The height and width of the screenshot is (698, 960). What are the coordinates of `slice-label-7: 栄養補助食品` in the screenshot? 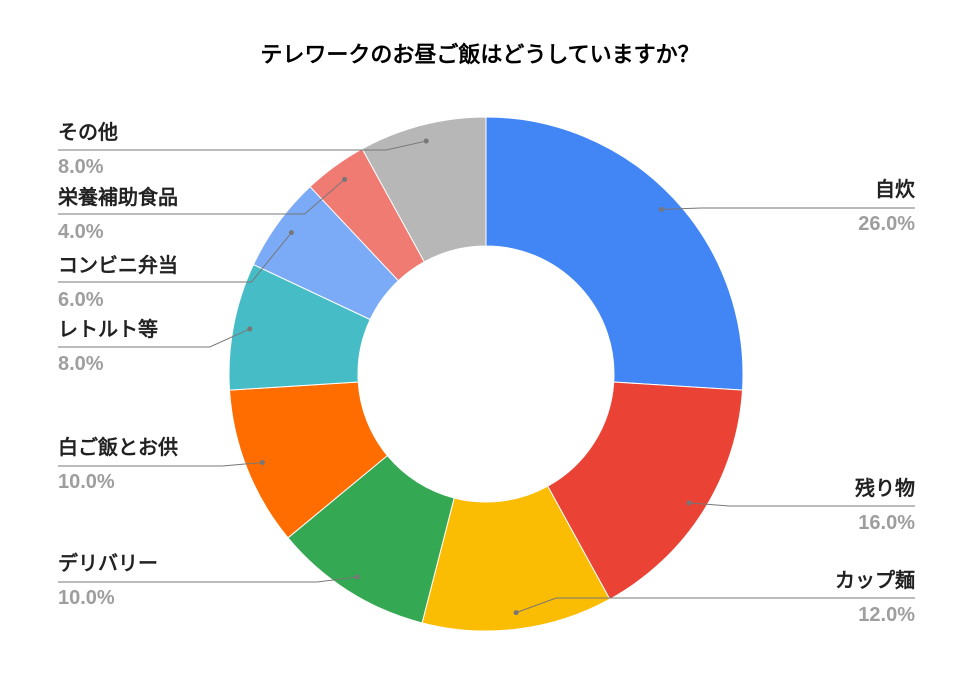 It's located at (117, 197).